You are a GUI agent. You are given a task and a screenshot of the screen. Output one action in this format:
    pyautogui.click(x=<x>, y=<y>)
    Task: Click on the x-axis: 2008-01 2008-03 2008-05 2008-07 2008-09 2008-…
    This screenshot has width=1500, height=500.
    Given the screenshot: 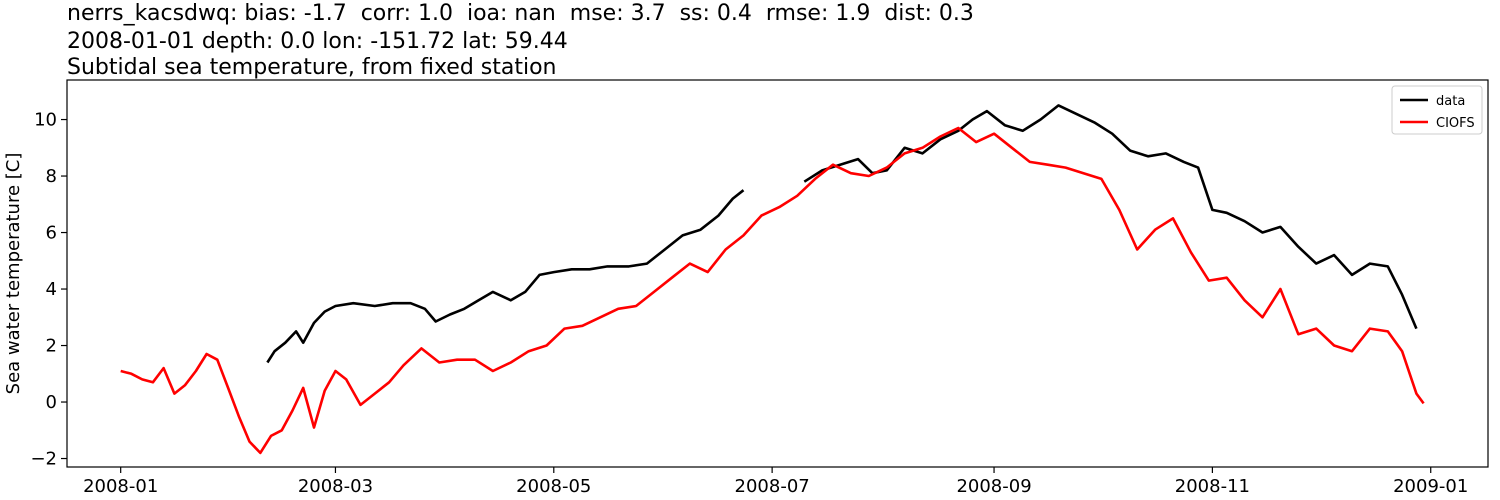 What is the action you would take?
    pyautogui.click(x=775, y=482)
    